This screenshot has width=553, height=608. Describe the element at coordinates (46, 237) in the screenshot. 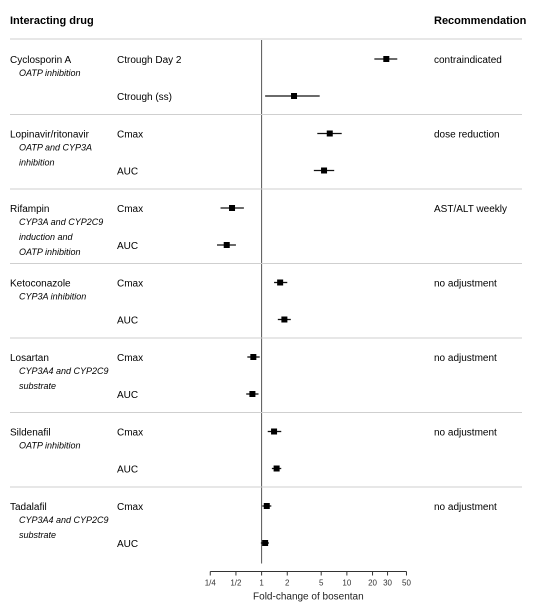

I see `mechanism-label: induction and` at that location.